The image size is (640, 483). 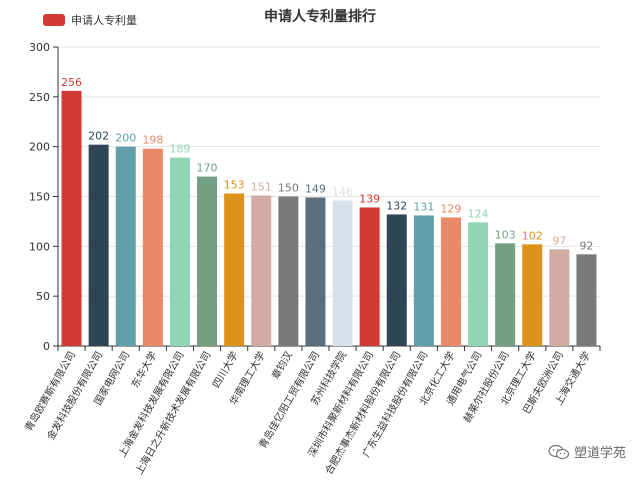 I want to click on data-label: 131, so click(x=423, y=206).